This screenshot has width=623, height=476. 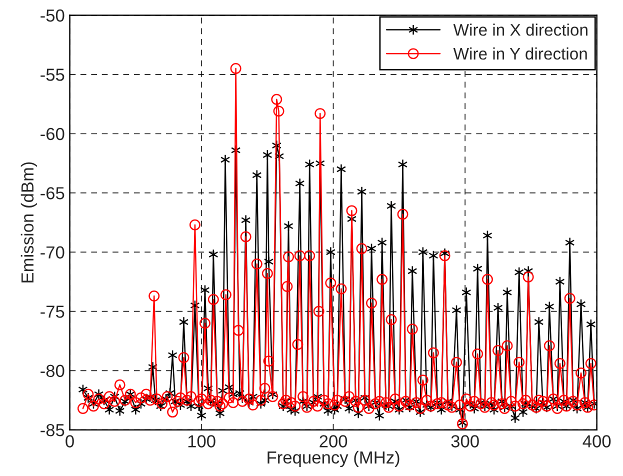 What do you see at coordinates (596, 441) in the screenshot?
I see `x-tick-label: 400` at bounding box center [596, 441].